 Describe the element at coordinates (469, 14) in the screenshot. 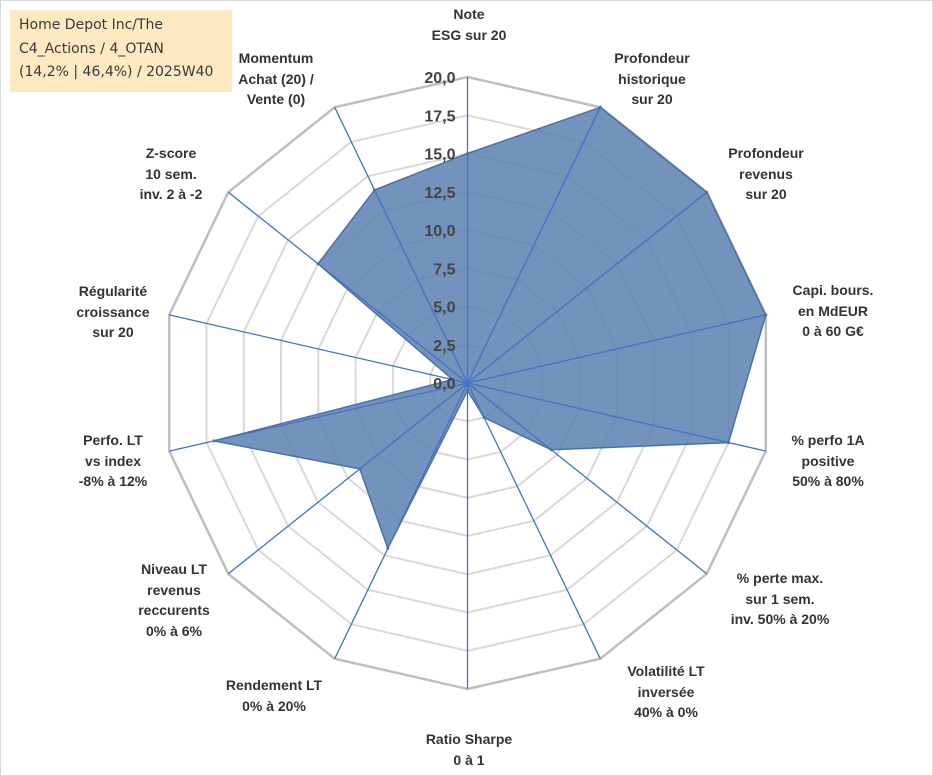

I see `axis-label-line: Note` at that location.